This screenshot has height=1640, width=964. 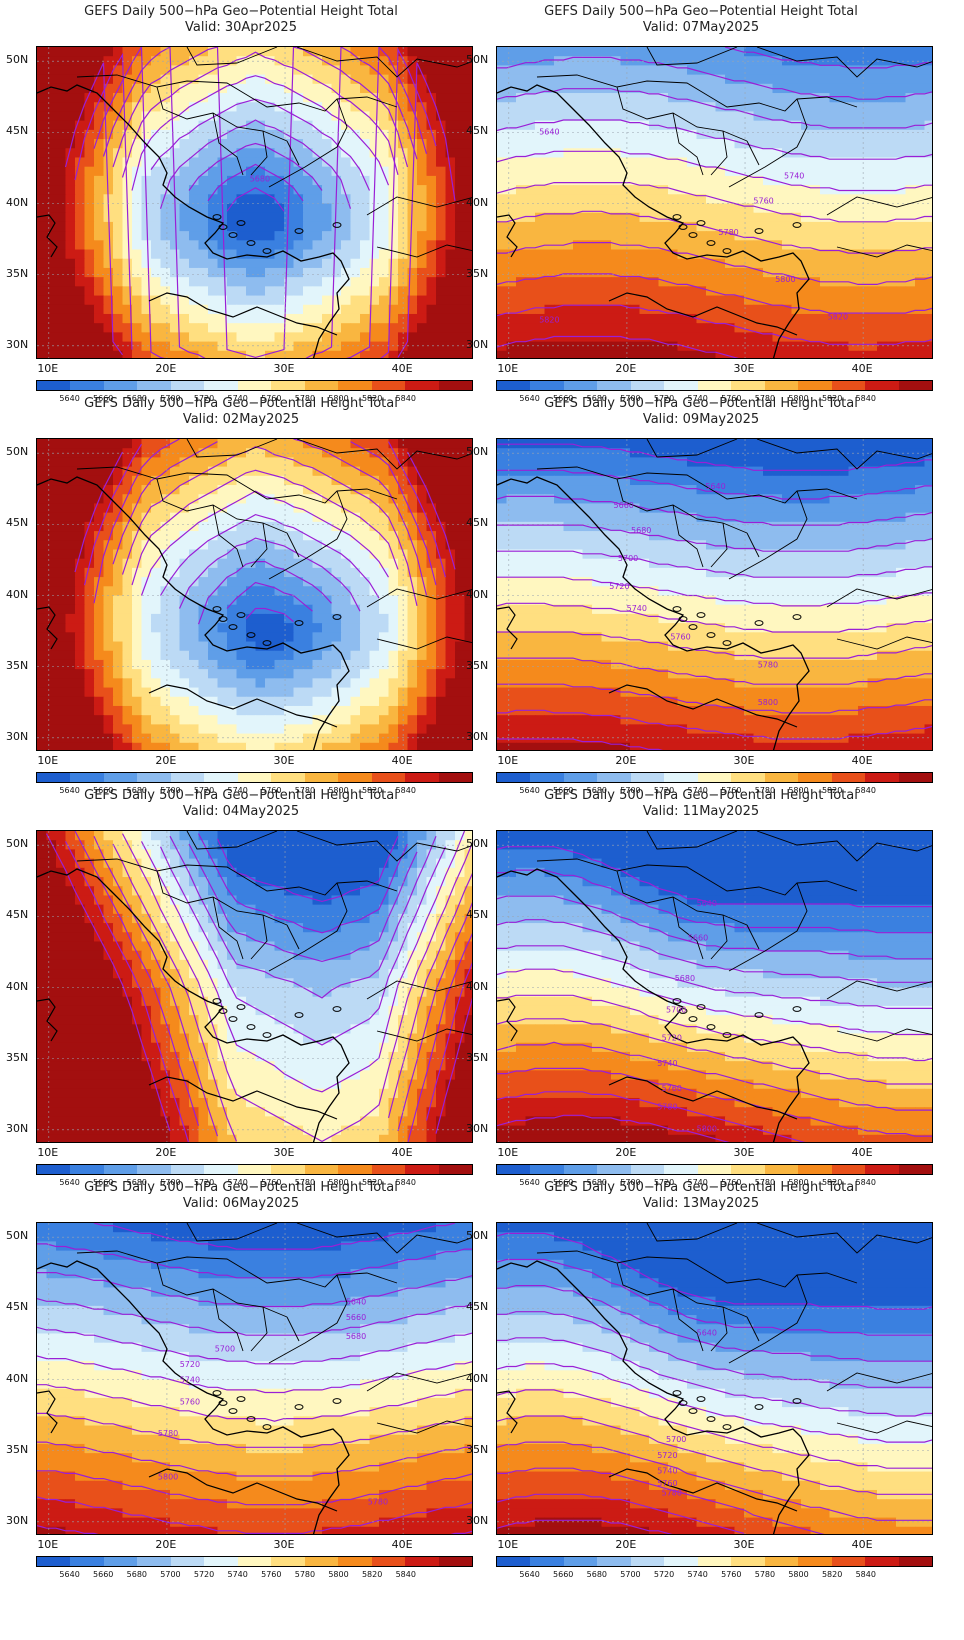 I want to click on geopotential-height-map: 5640 5740 5760 5780 5800 5820 5820, so click(x=714, y=202).